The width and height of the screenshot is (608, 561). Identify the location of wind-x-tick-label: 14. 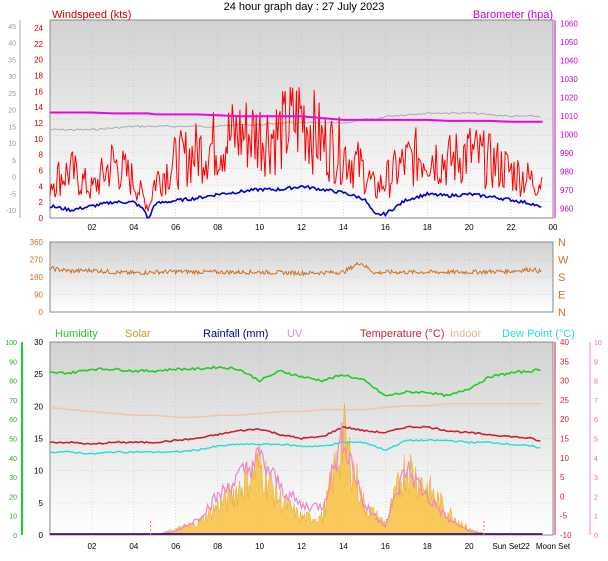
(343, 227).